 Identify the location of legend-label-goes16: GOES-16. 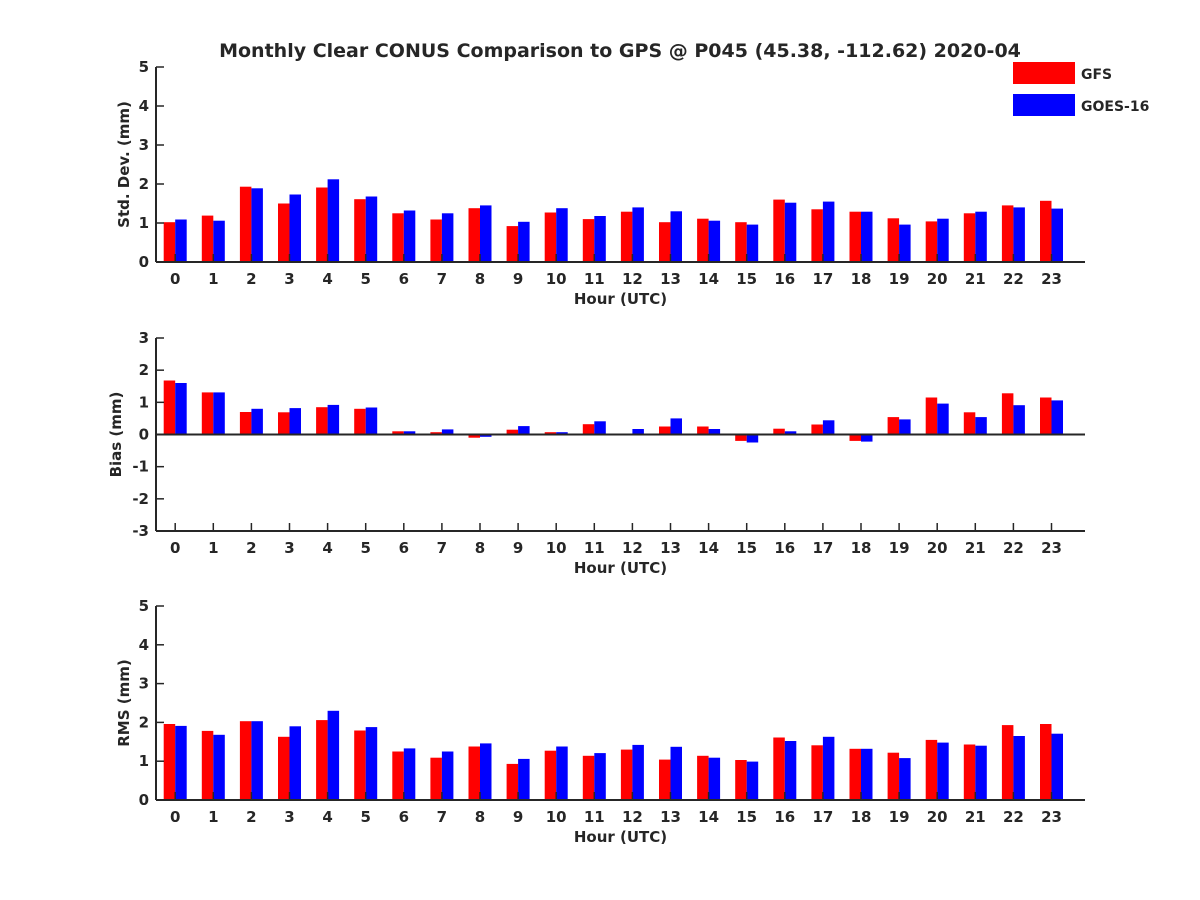
(1115, 107).